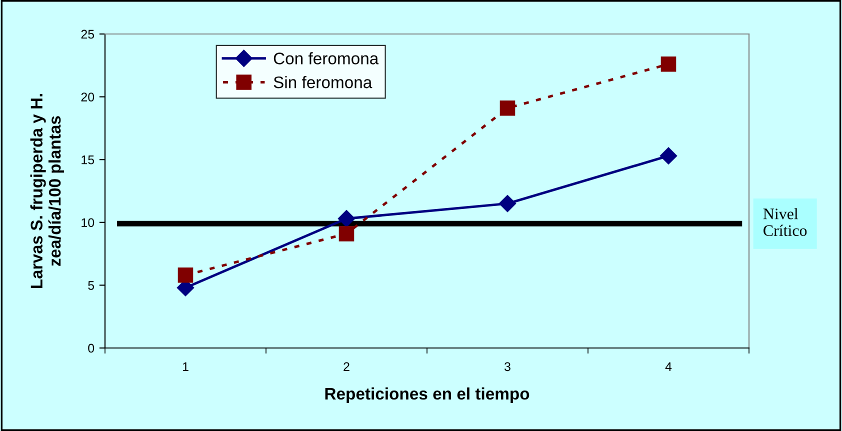 This screenshot has height=431, width=842. Describe the element at coordinates (88, 160) in the screenshot. I see `y-tick-label: 15` at that location.